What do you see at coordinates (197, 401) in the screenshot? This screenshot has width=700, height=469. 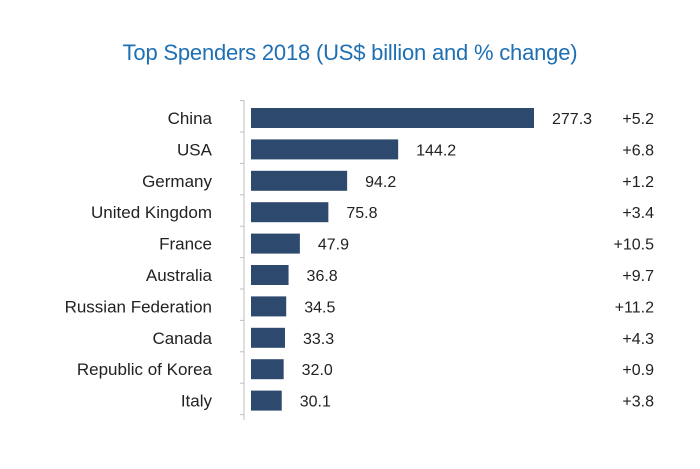 I see `category-label: Italy` at bounding box center [197, 401].